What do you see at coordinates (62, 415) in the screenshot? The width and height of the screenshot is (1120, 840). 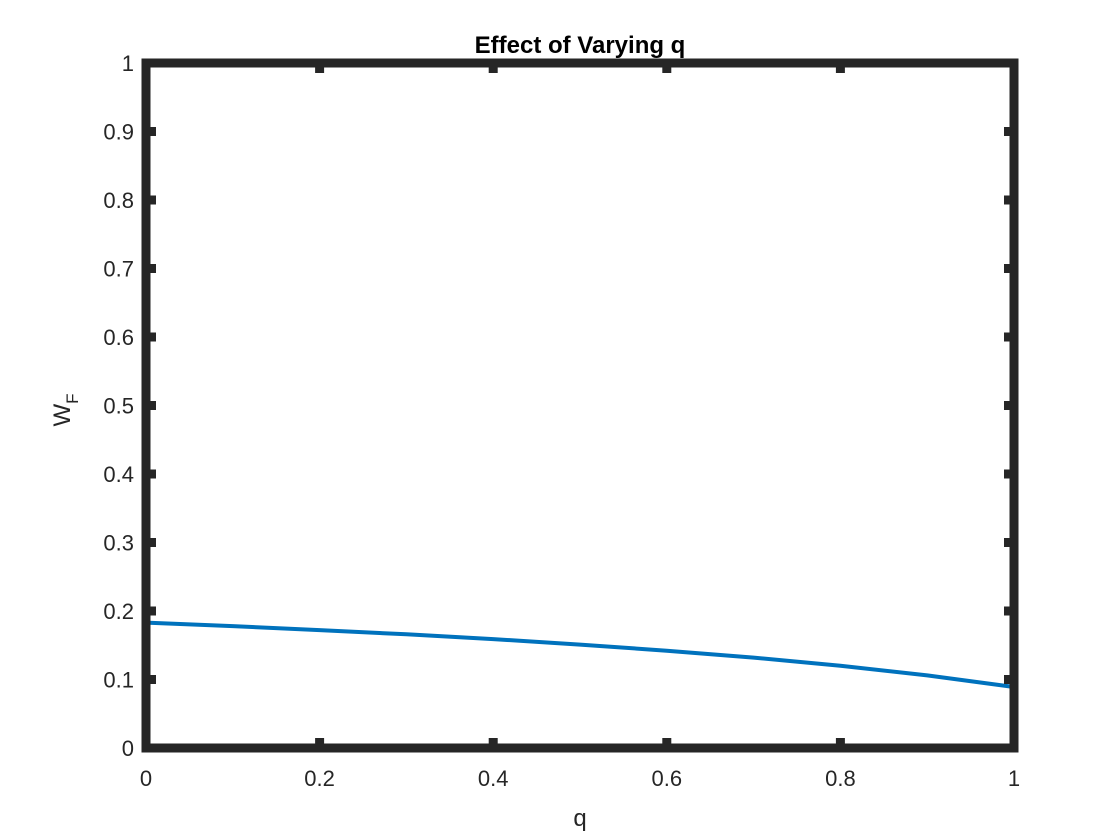 I see `y-axis-title-main: W` at bounding box center [62, 415].